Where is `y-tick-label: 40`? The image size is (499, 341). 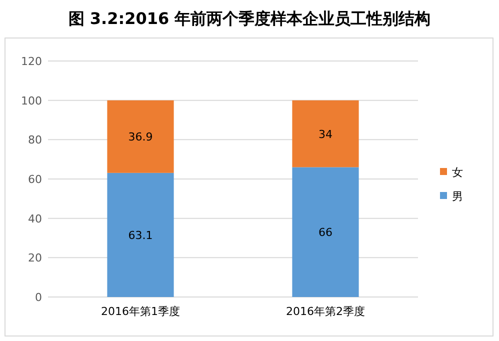
y-tick-label: 40 is located at coordinates (35, 219).